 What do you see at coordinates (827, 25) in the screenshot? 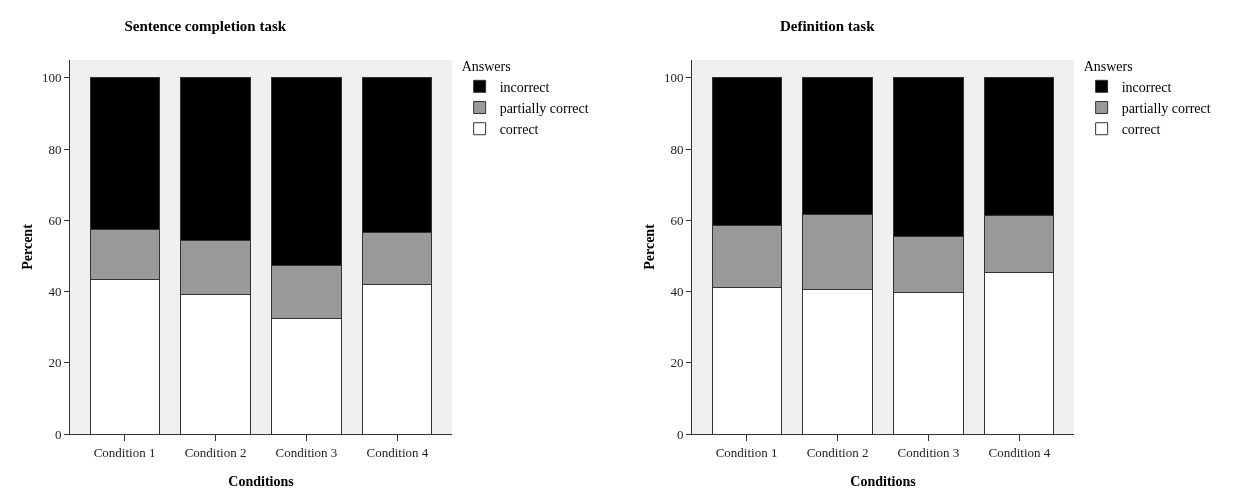
I see `chart-title: Definition task` at bounding box center [827, 25].